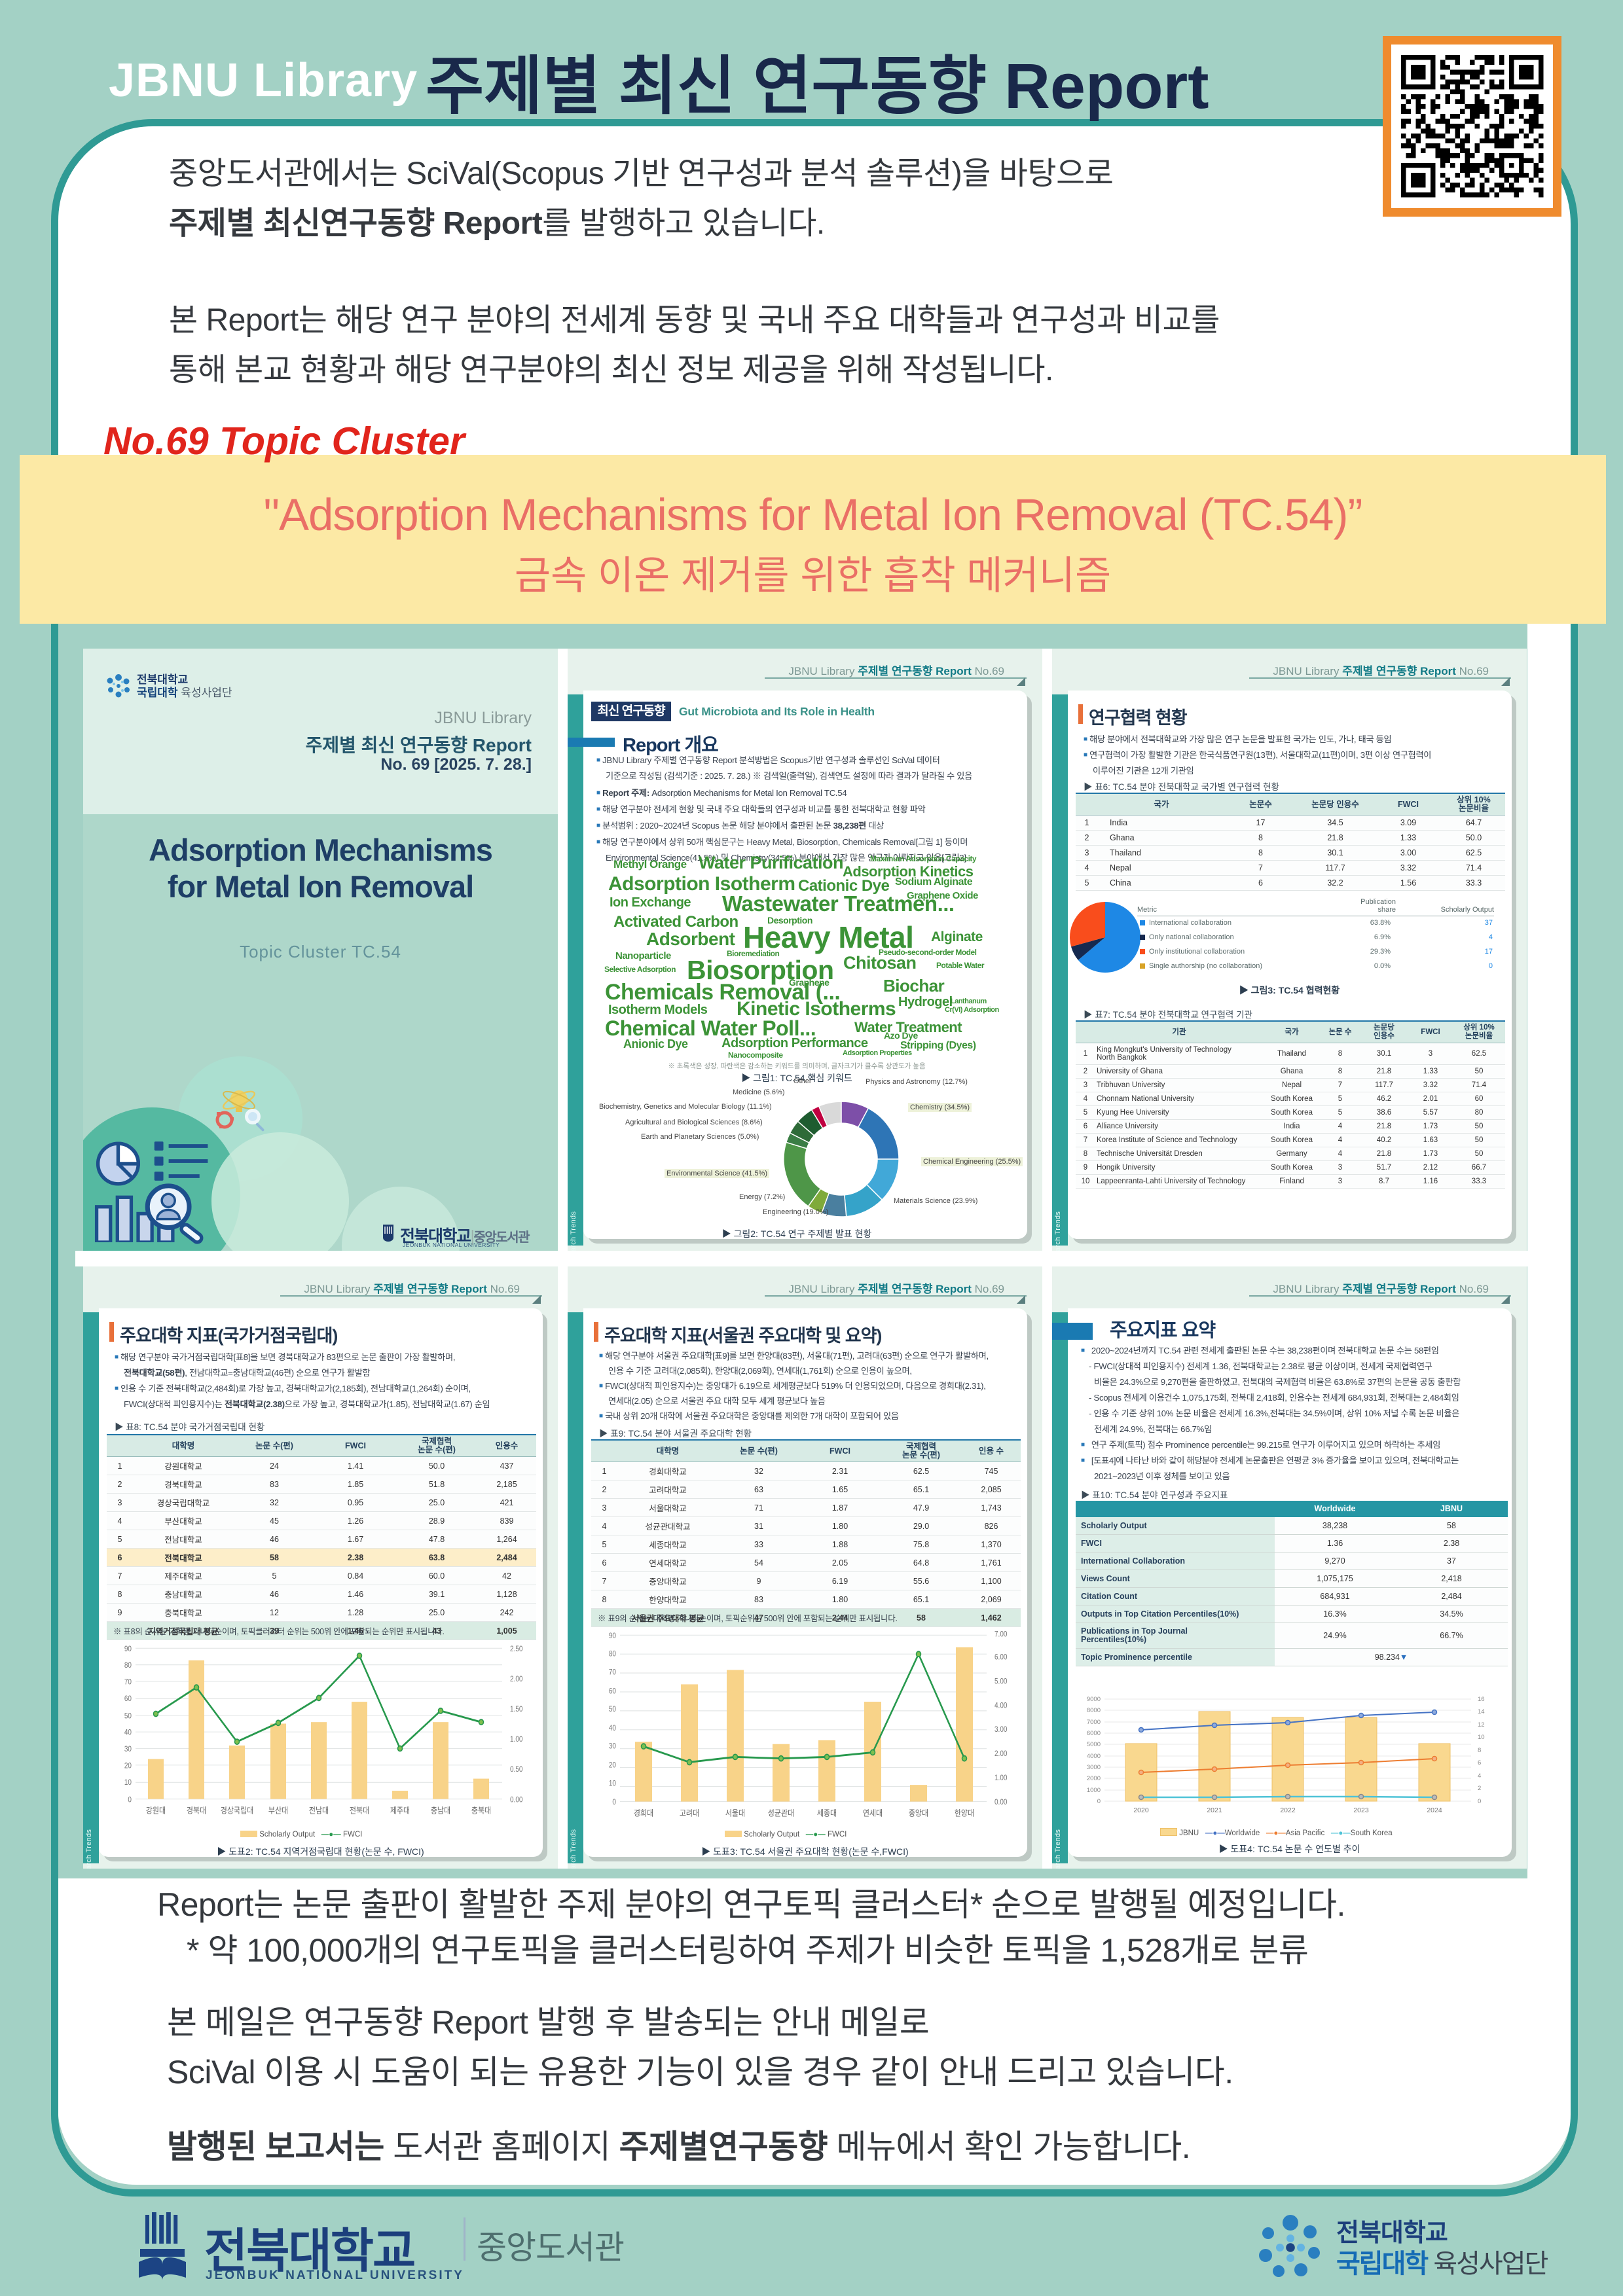 This screenshot has height=2296, width=1623. I want to click on svg-text: 2020, so click(1141, 1810).